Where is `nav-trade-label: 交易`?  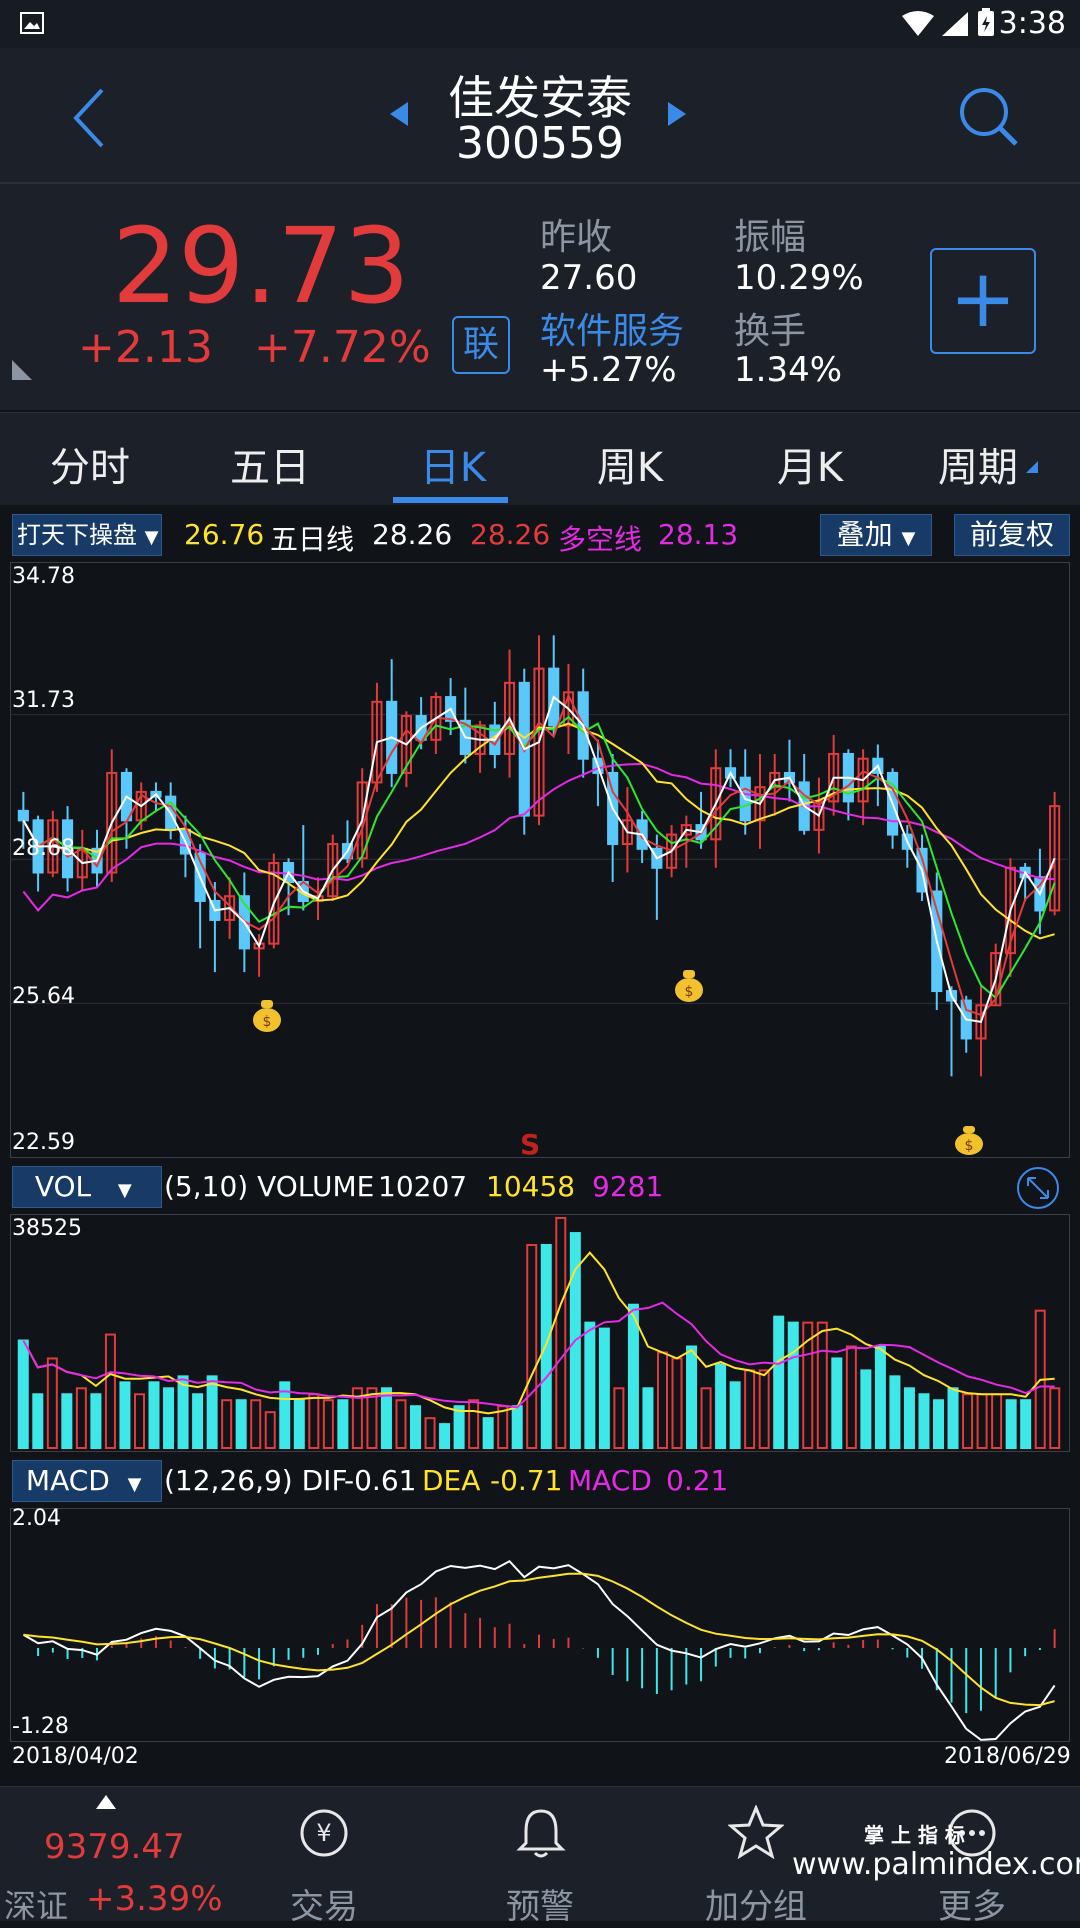
nav-trade-label: 交易 is located at coordinates (324, 1907).